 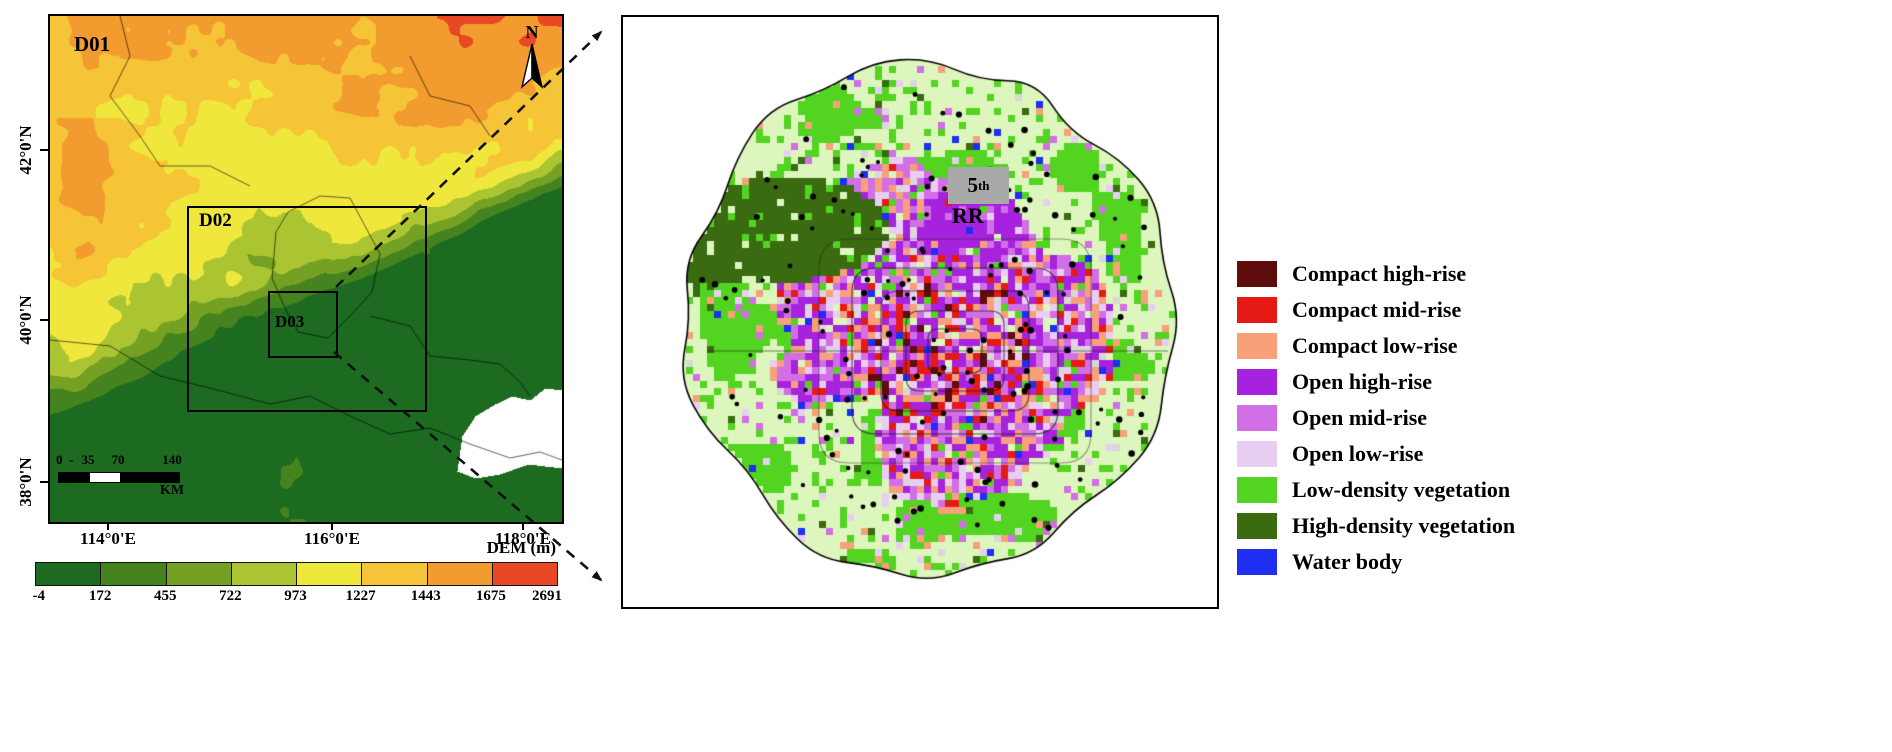 I want to click on legend-item: Compact high-rise, so click(x=1376, y=274).